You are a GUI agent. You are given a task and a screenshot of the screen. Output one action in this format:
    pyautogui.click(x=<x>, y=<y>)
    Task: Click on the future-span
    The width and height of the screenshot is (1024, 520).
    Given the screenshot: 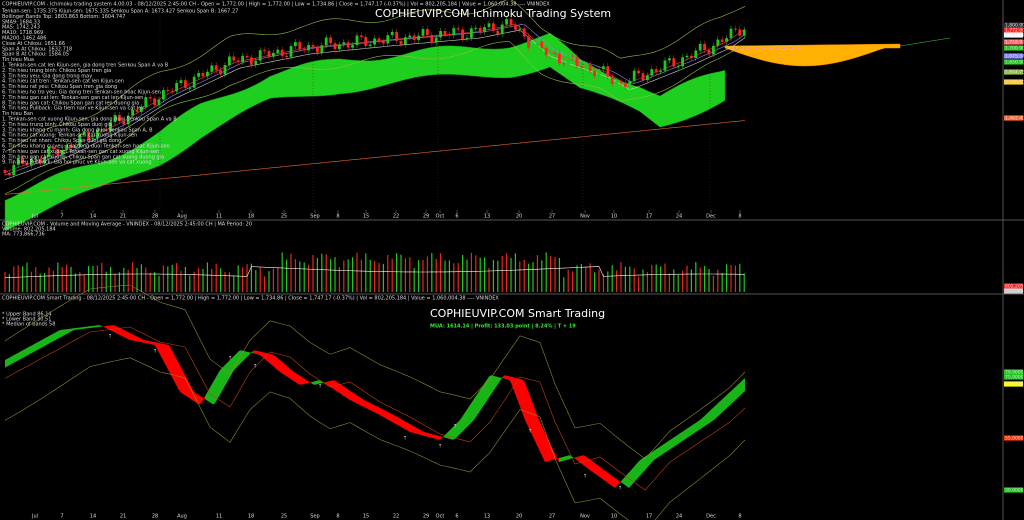 What is the action you would take?
    pyautogui.click(x=925, y=42)
    